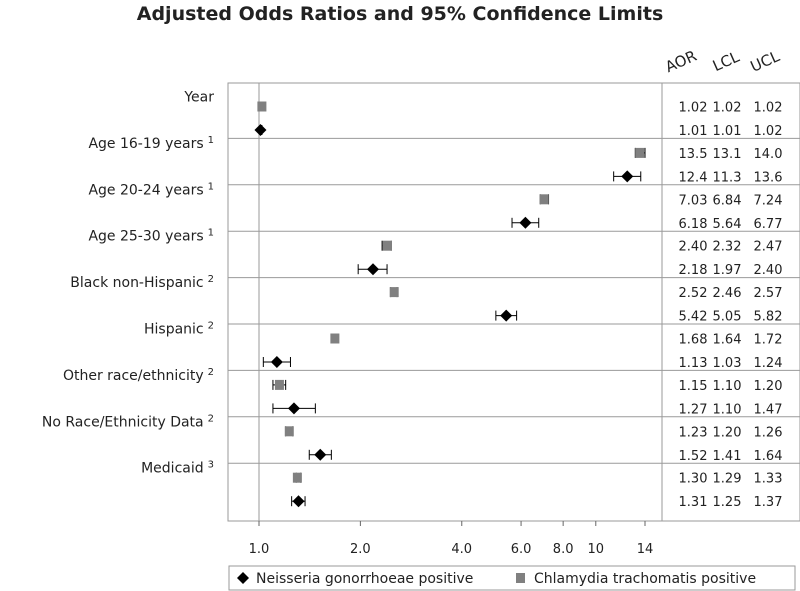  Describe the element at coordinates (727, 108) in the screenshot. I see `chlamydia-value-lcl: 1.02` at that location.